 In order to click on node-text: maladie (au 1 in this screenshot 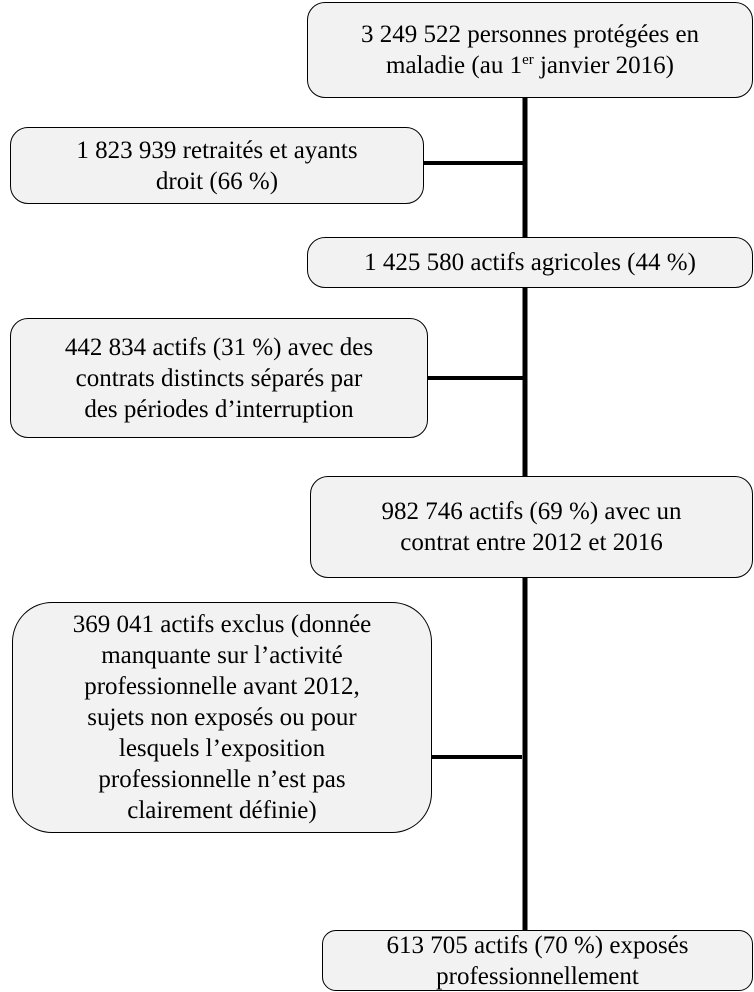, I will do `click(454, 65)`.